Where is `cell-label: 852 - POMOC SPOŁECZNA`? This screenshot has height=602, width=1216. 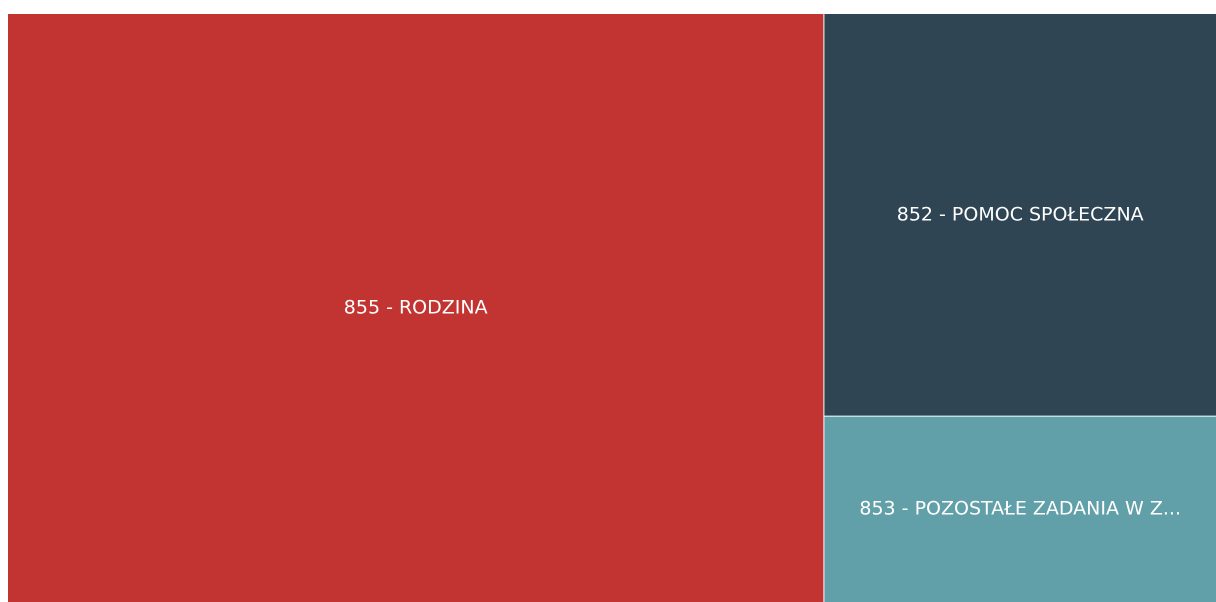
cell-label: 852 - POMOC SPOŁECZNA is located at coordinates (1020, 214).